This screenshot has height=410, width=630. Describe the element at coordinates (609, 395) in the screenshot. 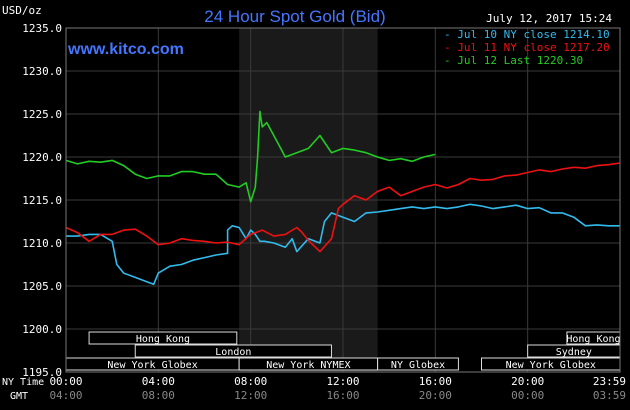

I see `x-tick-label-gmt: 03:59` at that location.